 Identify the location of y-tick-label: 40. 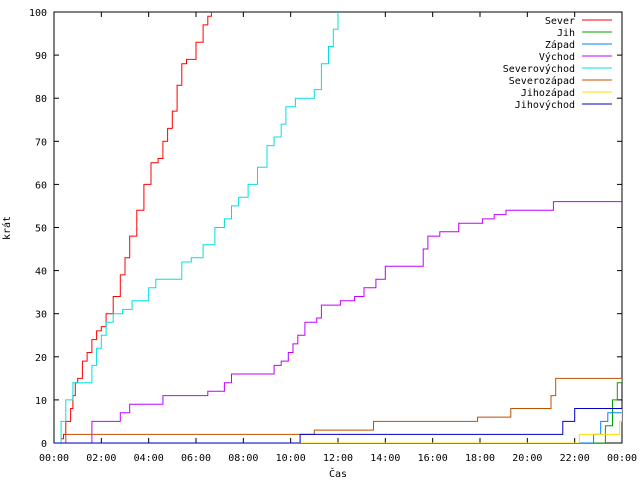
(41, 272).